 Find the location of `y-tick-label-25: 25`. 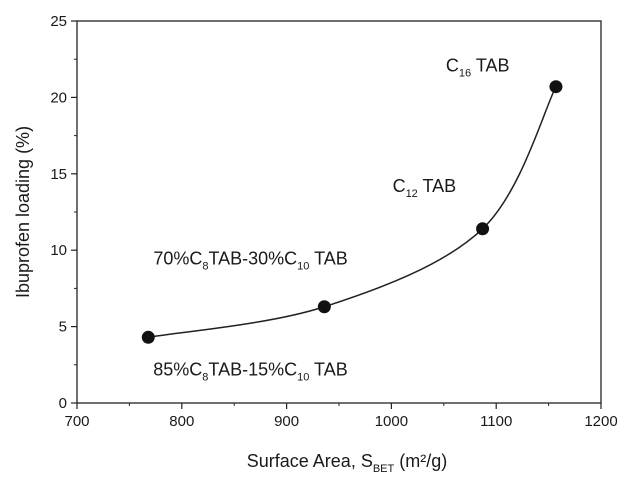

y-tick-label-25: 25 is located at coordinates (58, 21).